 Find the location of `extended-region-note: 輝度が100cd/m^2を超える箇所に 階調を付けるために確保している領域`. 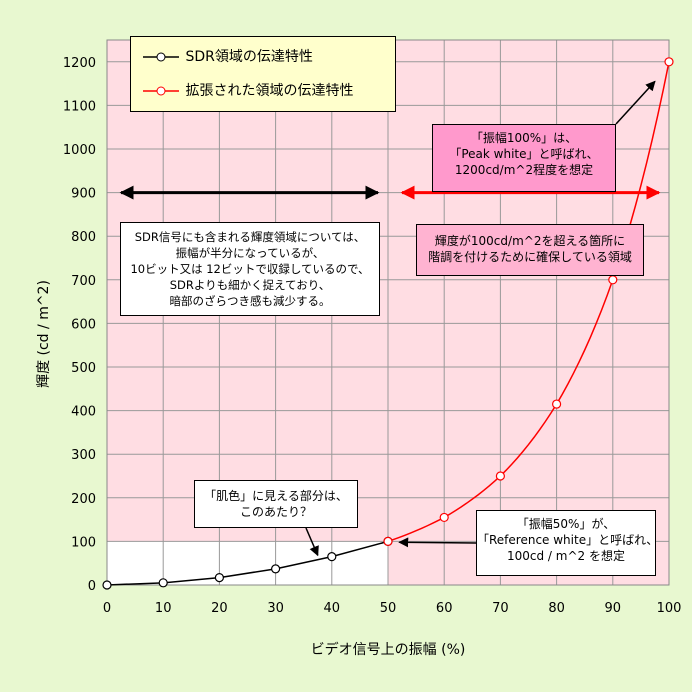

extended-region-note: 輝度が100cd/m^2を超える箇所に 階調を付けるために確保している領域 is located at coordinates (530, 250).